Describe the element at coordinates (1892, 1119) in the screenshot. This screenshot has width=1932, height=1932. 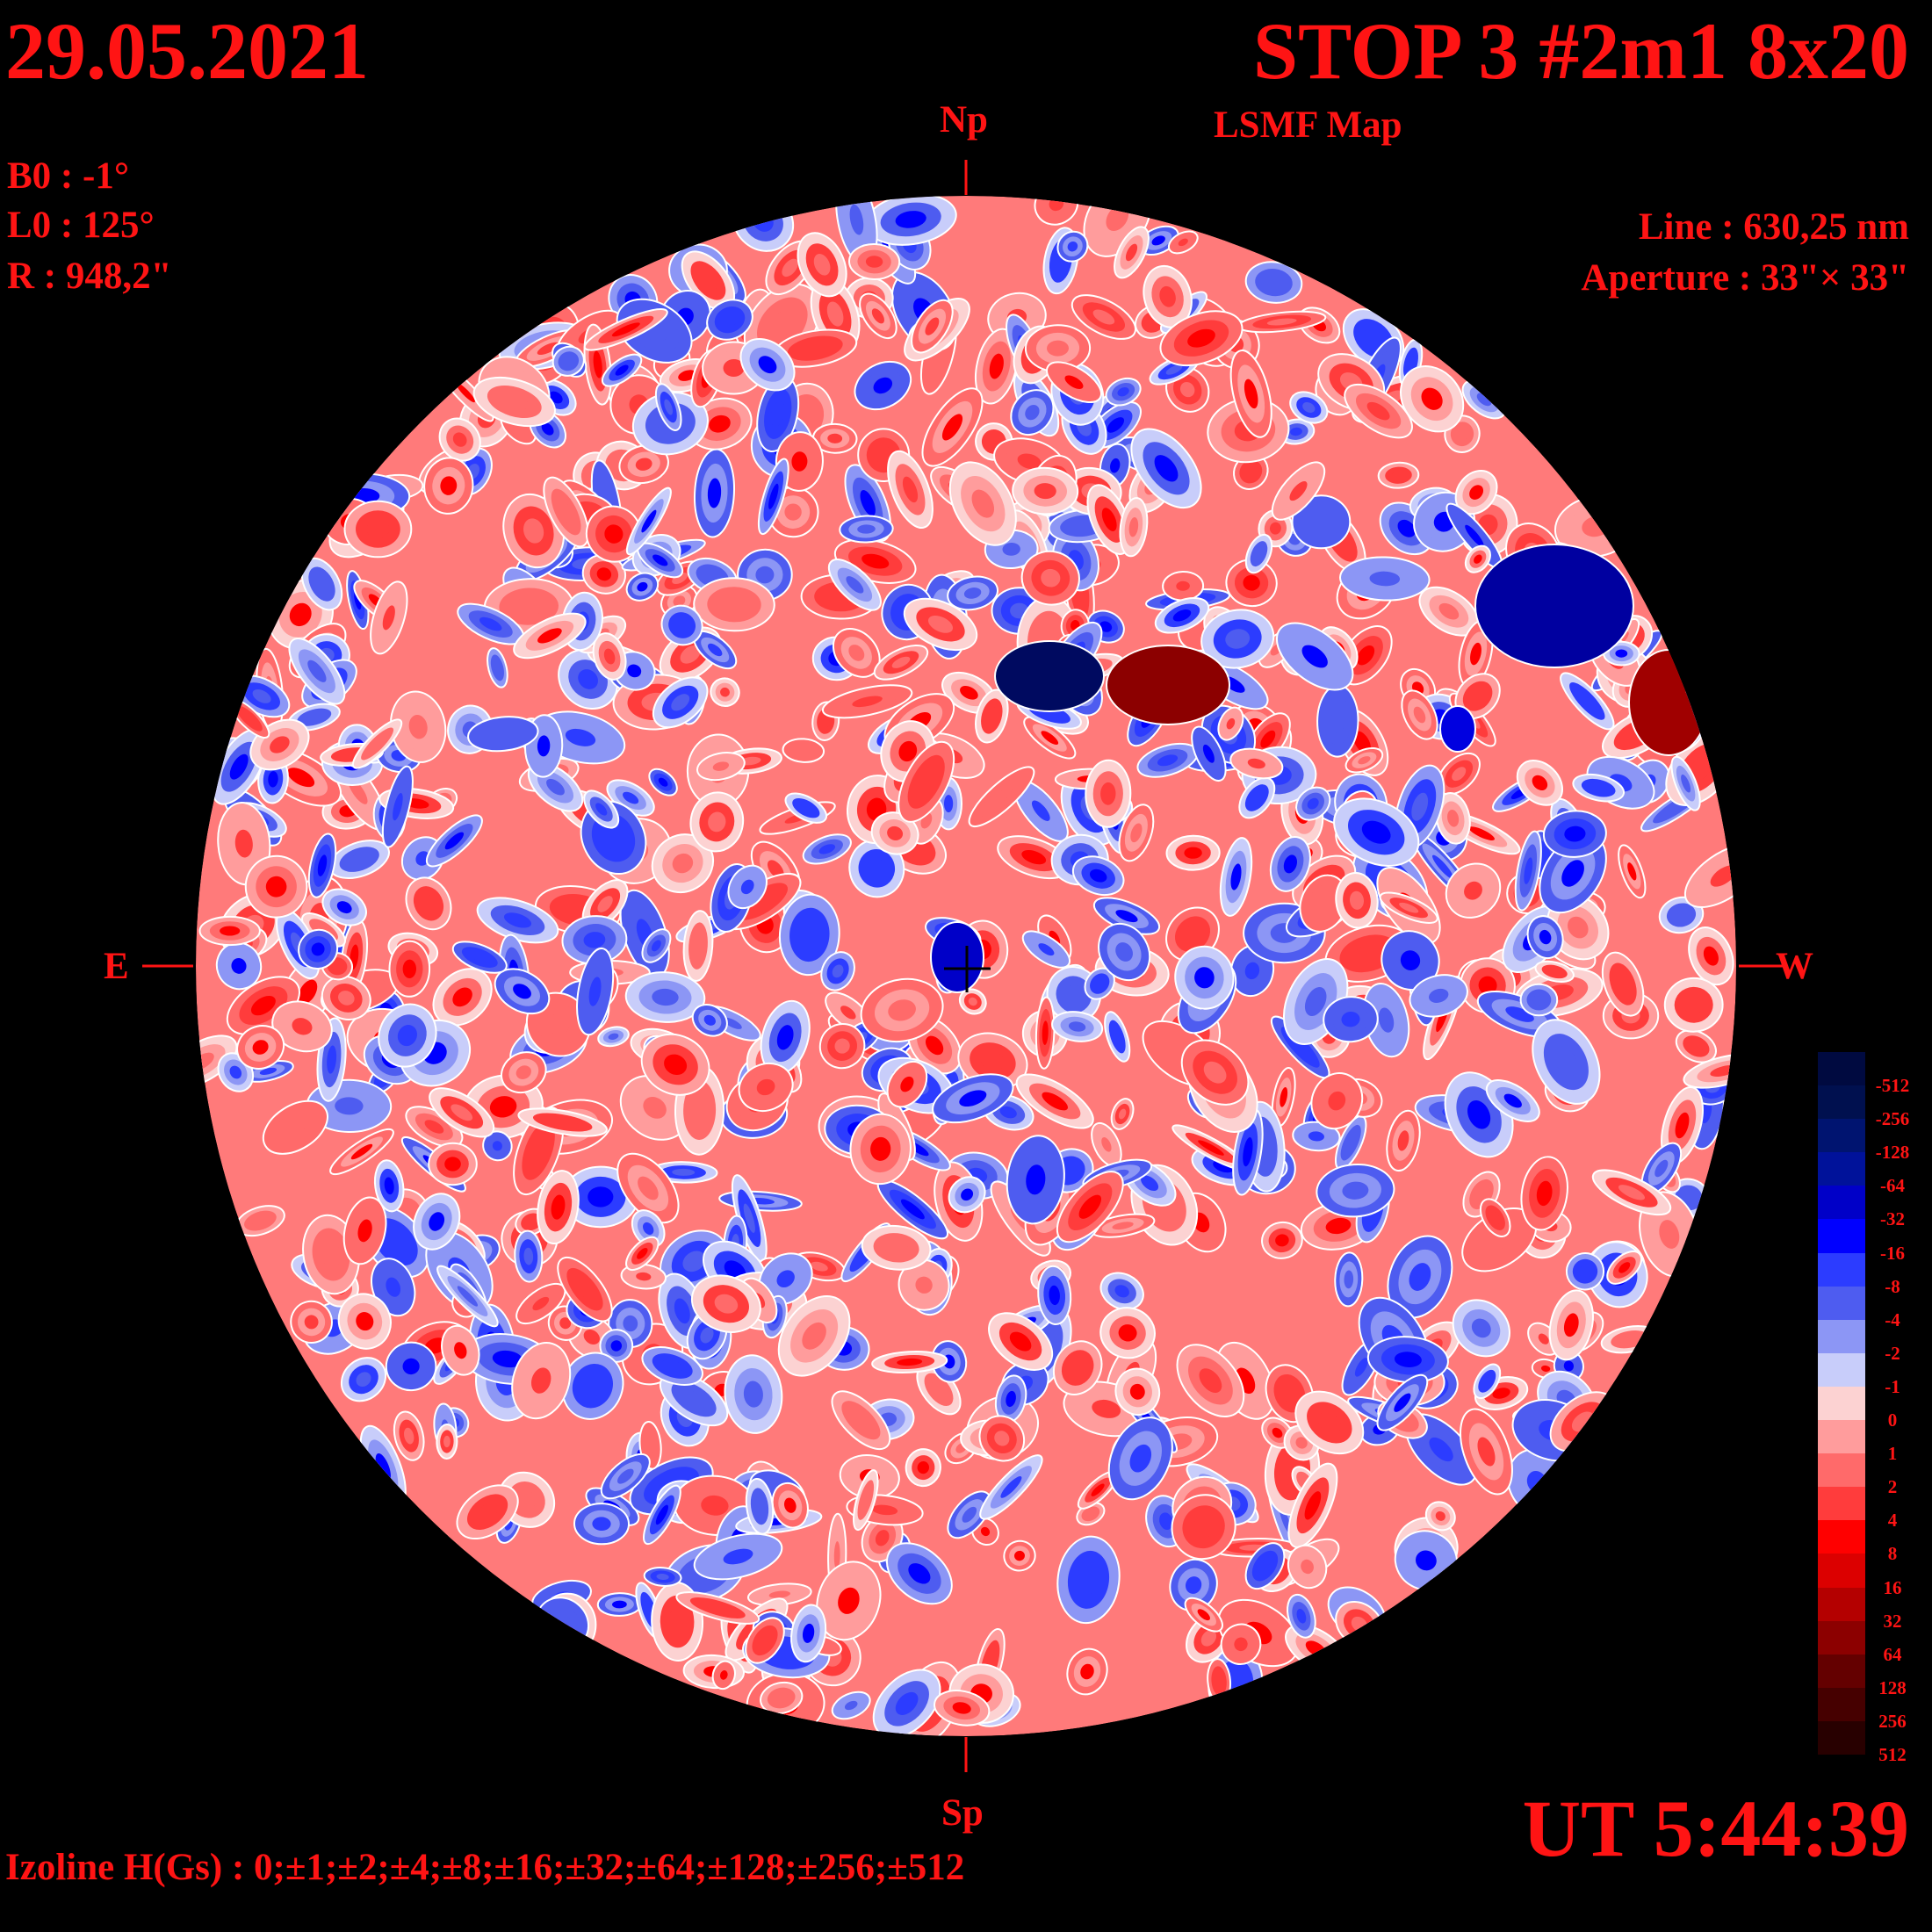
I see `colorbar-label: -256` at that location.